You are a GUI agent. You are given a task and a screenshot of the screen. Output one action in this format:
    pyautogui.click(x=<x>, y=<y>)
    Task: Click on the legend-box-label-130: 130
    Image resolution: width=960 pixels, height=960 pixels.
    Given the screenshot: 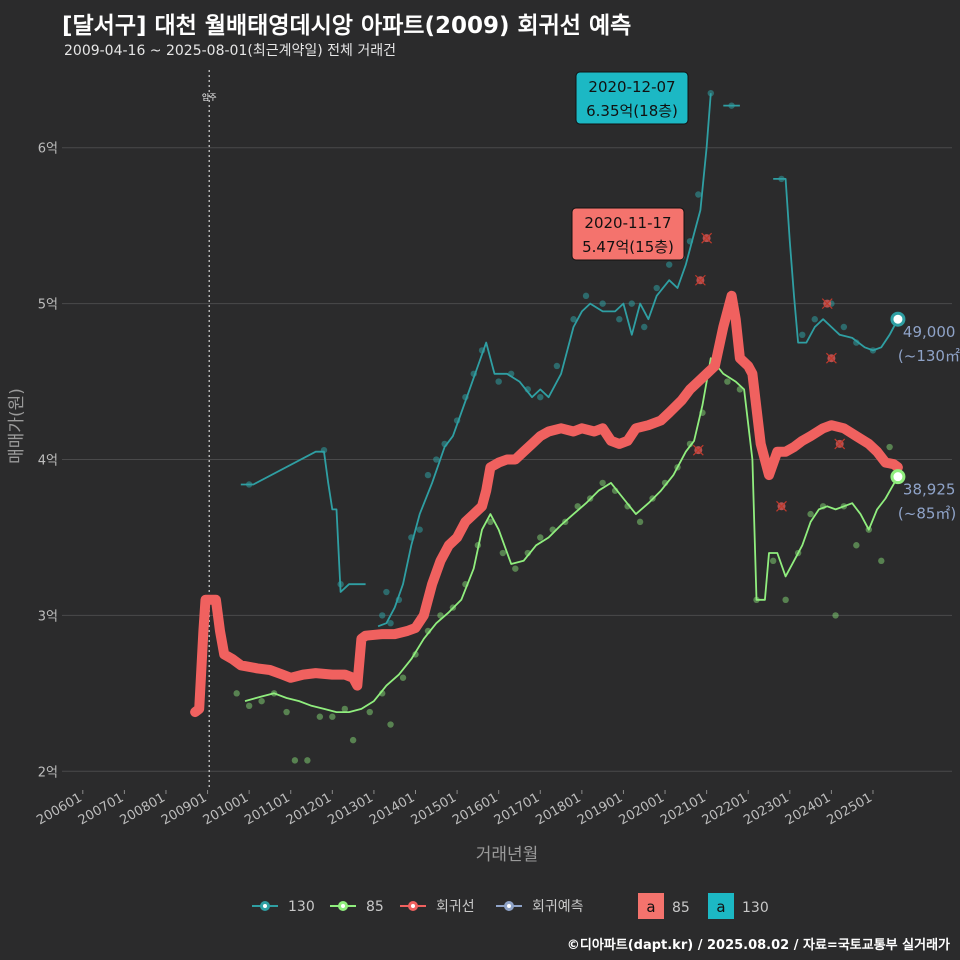 What is the action you would take?
    pyautogui.click(x=755, y=908)
    